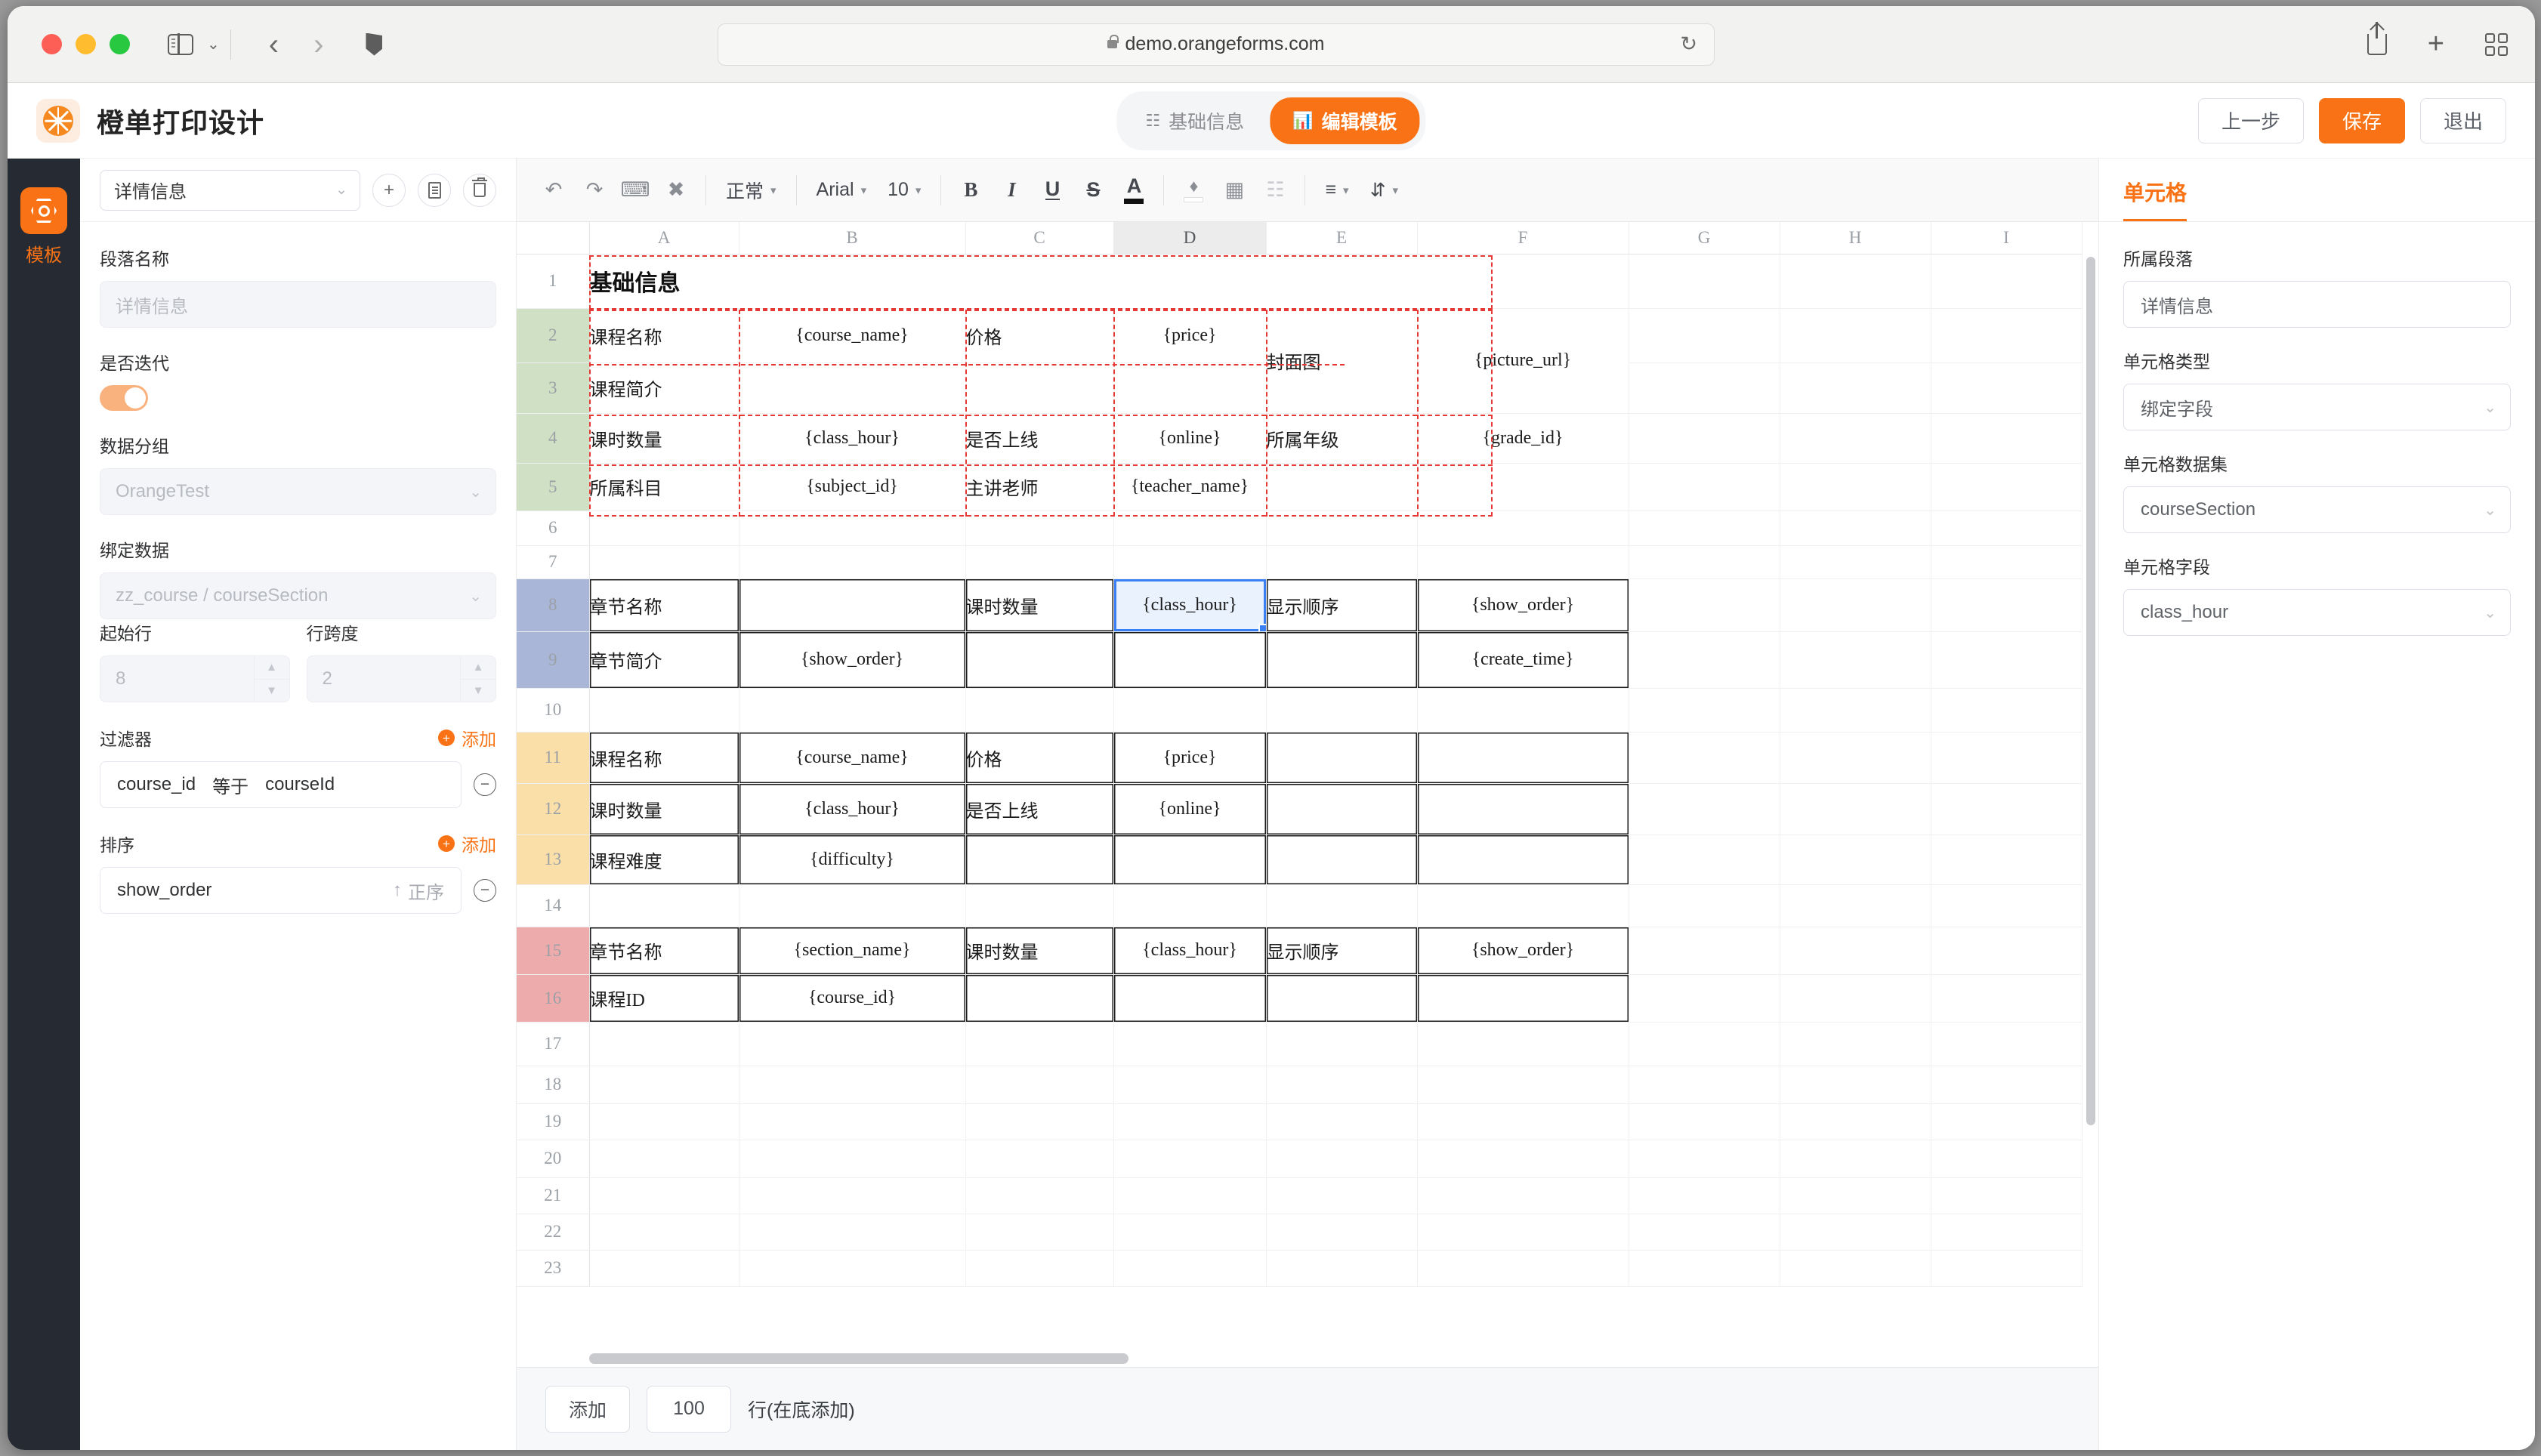  What do you see at coordinates (120, 44) in the screenshot?
I see `maximize-window-button` at bounding box center [120, 44].